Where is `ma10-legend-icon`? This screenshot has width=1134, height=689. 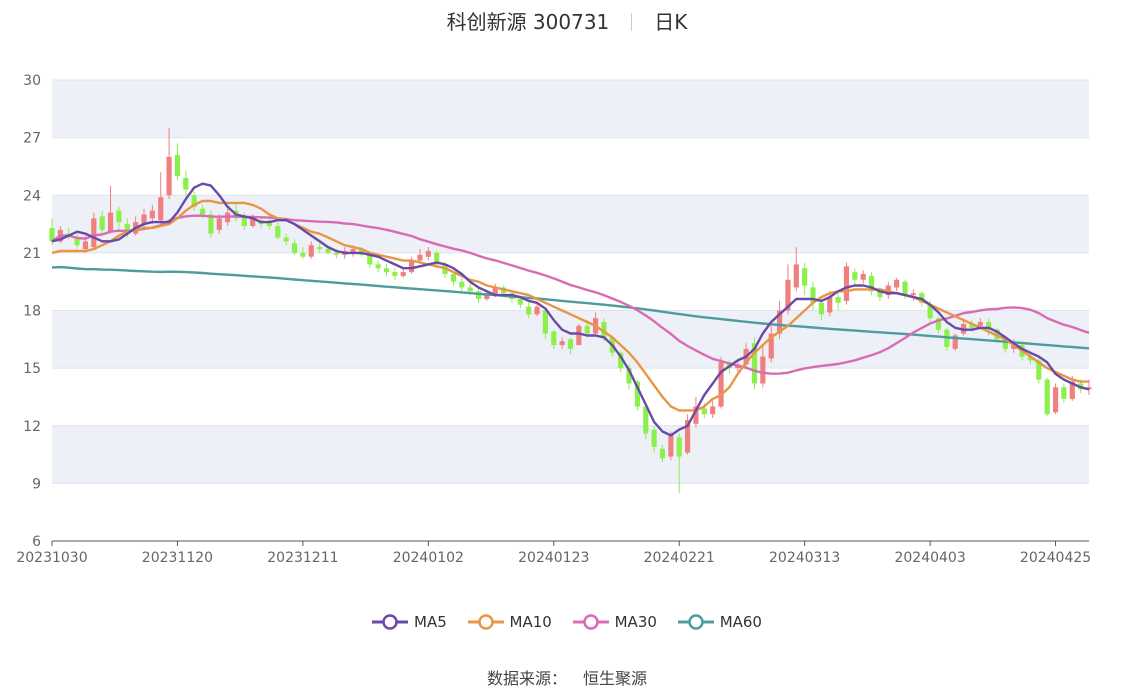
ma10-legend-icon is located at coordinates (485, 622).